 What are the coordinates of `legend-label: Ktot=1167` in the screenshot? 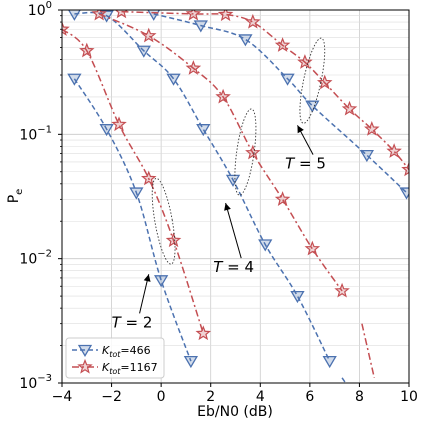 It's located at (130, 368).